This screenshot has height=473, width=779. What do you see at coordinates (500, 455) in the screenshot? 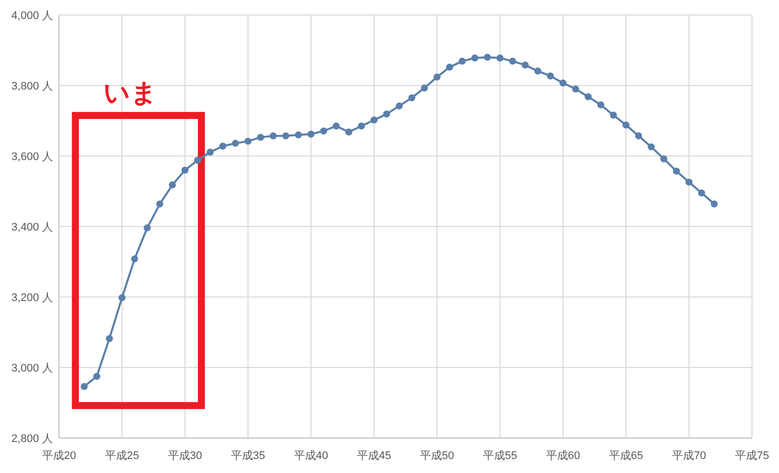
I see `x-tick-label: 平成55` at bounding box center [500, 455].